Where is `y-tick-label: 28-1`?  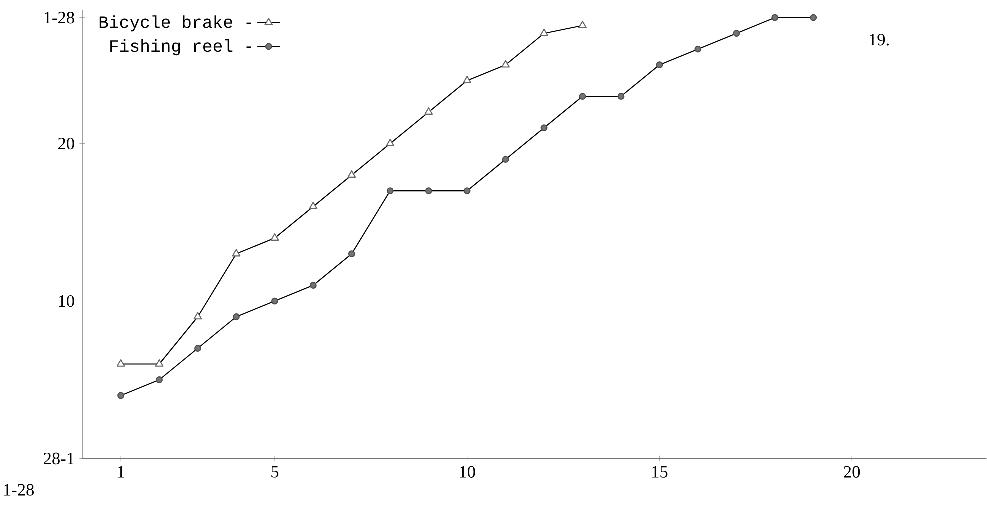
y-tick-label: 28-1 is located at coordinates (59, 459).